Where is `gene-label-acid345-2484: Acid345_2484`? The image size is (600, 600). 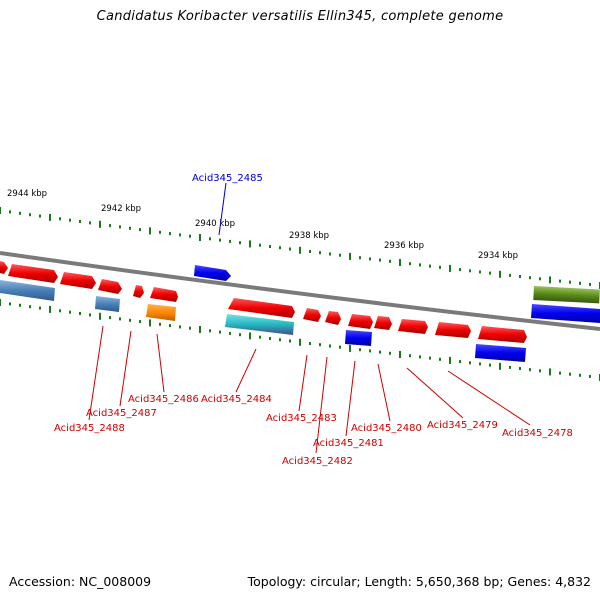 gene-label-acid345-2484: Acid345_2484 is located at coordinates (236, 399).